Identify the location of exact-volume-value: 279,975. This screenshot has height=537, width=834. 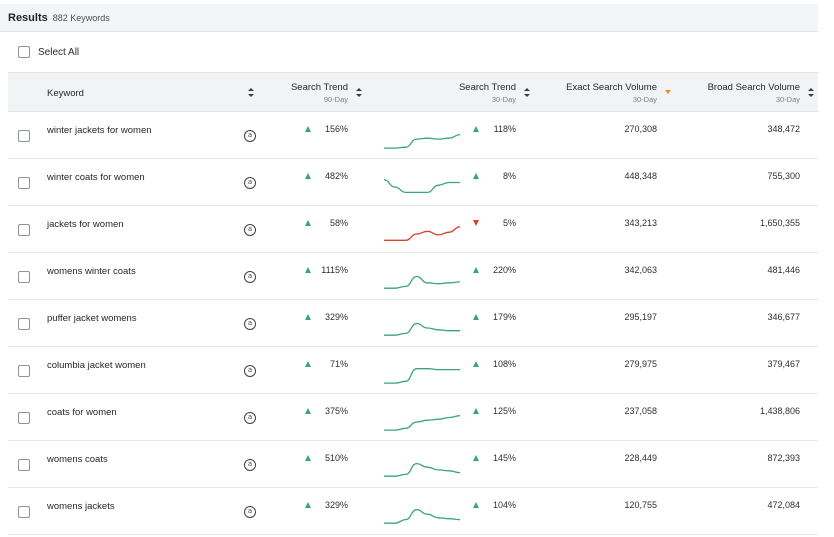
(640, 364).